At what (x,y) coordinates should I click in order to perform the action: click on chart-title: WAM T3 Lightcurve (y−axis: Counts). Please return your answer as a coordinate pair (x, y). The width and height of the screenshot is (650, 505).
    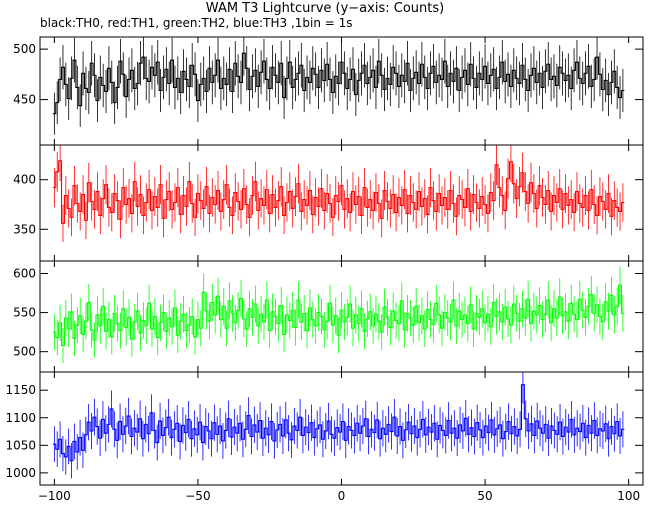
    Looking at the image, I should click on (325, 8).